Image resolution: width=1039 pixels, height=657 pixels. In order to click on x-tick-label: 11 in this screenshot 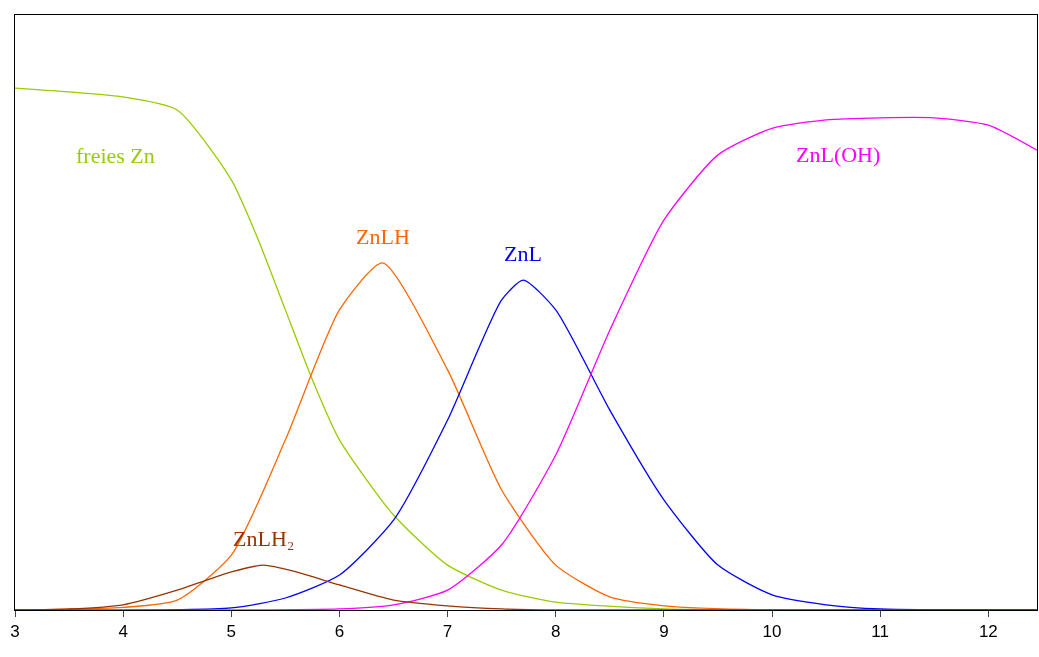, I will do `click(880, 632)`.